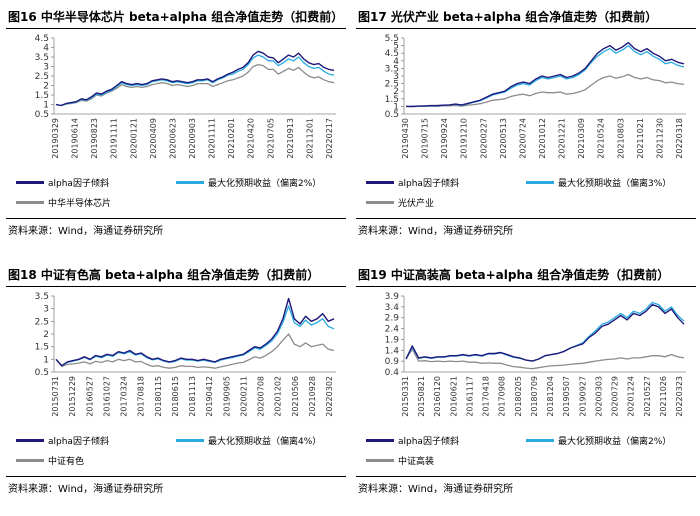  What do you see at coordinates (114, 138) in the screenshot?
I see `x-tick-label: 20191111` at bounding box center [114, 138].